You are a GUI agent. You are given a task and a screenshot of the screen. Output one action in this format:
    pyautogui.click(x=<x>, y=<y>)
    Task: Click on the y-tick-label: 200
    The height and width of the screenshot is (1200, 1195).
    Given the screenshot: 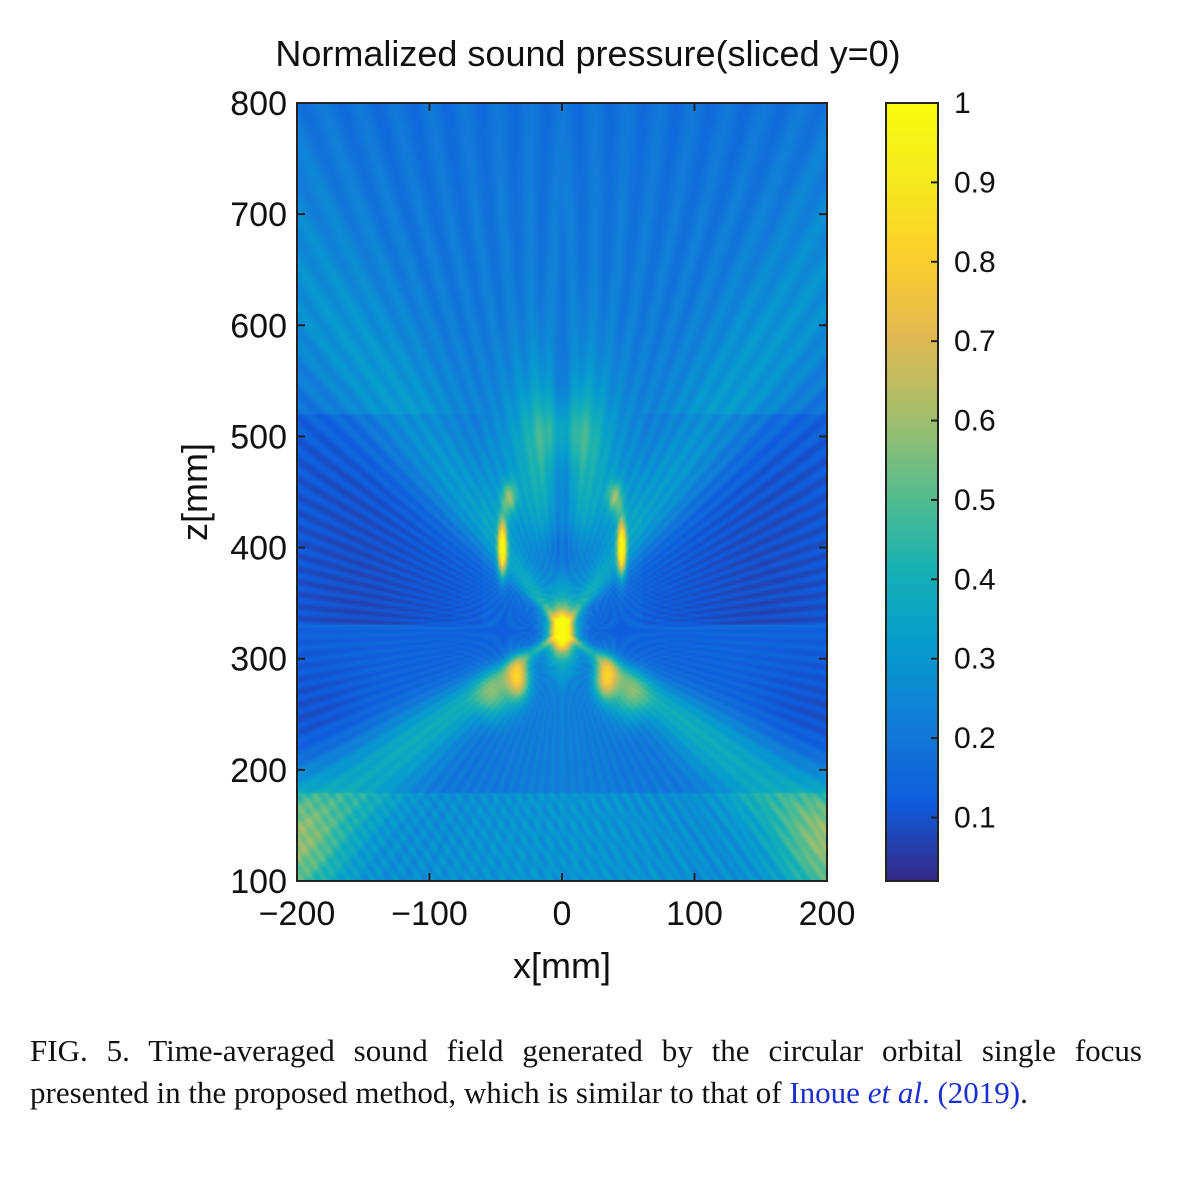 What is the action you would take?
    pyautogui.click(x=258, y=771)
    